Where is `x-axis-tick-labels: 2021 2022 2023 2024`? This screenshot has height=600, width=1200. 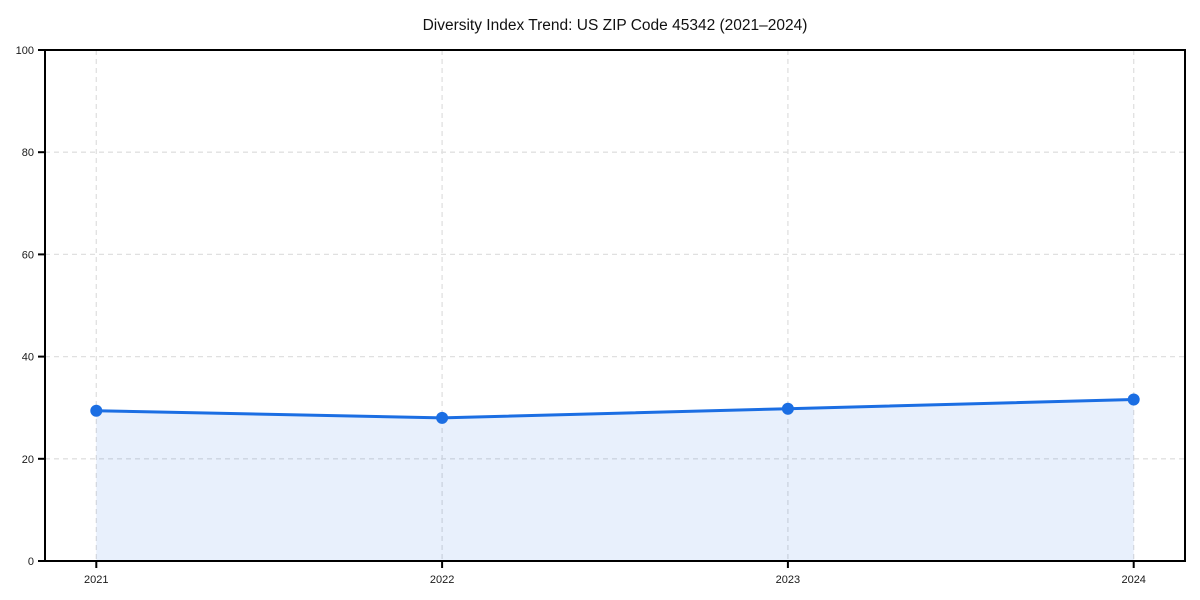
x-axis-tick-labels: 2021 2022 2023 2024 is located at coordinates (615, 580).